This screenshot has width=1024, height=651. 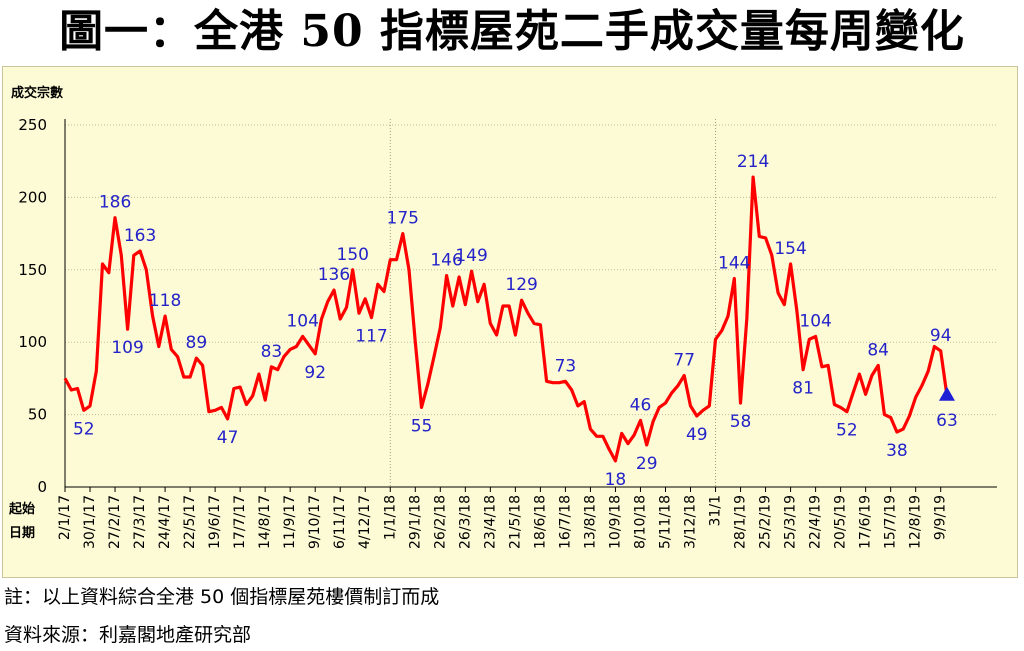 What do you see at coordinates (440, 522) in the screenshot?
I see `x-tick-label: 26/2/18` at bounding box center [440, 522].